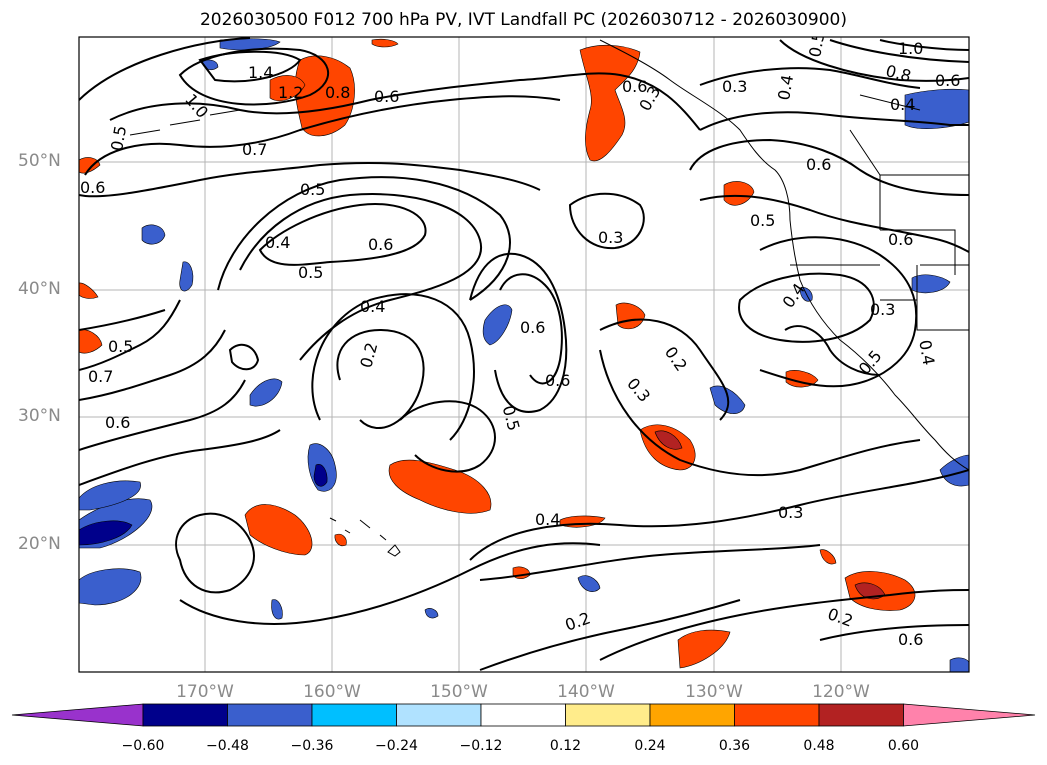 This screenshot has height=765, width=1047. What do you see at coordinates (143, 746) in the screenshot?
I see `colorbar-tick: −0.60` at bounding box center [143, 746].